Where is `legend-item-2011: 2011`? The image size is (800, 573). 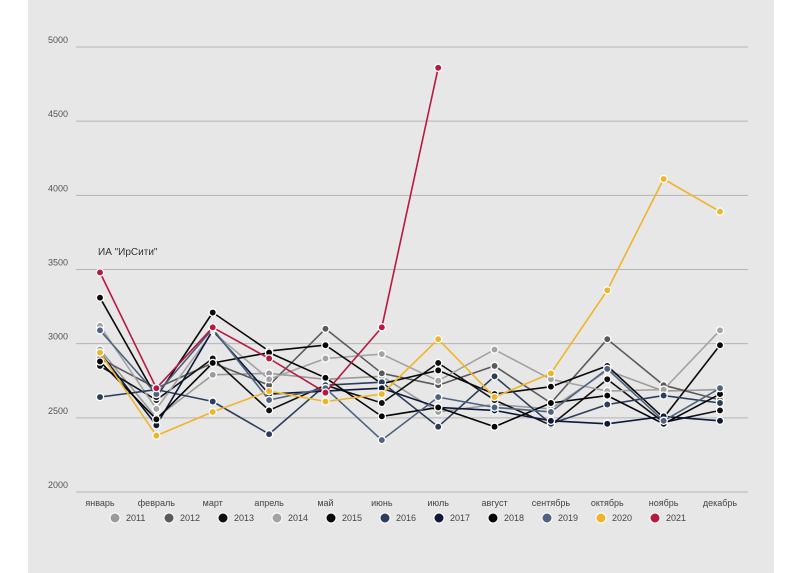 legend-item-2011: 2011 is located at coordinates (127, 518).